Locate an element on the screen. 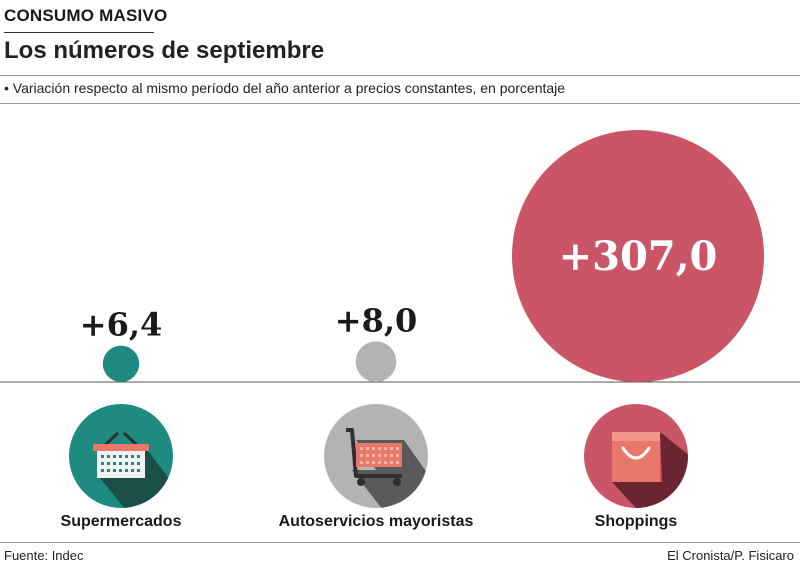 Image resolution: width=800 pixels, height=570 pixels. bubble-supermercados is located at coordinates (121, 364).